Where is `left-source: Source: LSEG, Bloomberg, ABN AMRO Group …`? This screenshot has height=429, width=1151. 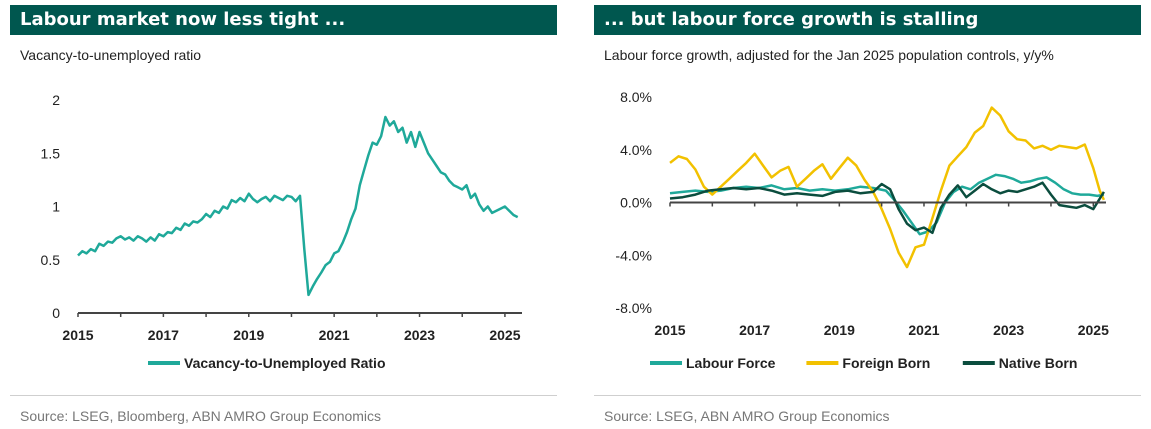
left-source: Source: LSEG, Bloomberg, ABN AMRO Group … is located at coordinates (201, 416).